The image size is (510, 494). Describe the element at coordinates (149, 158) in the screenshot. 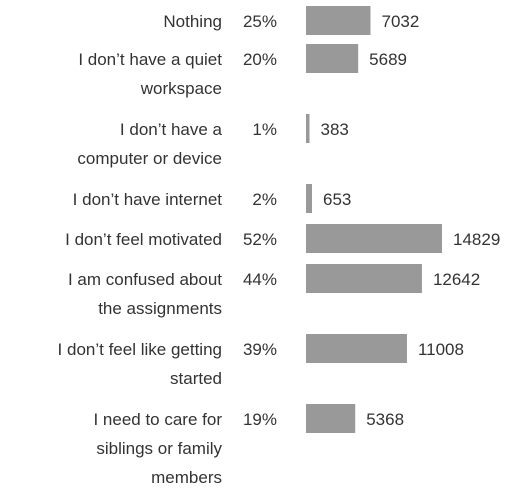

I see `category-label: computer or device` at that location.